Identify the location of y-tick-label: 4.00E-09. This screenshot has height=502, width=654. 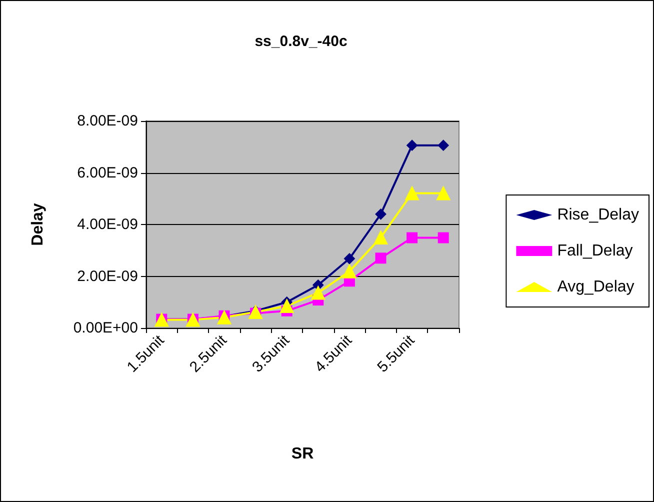
(107, 224).